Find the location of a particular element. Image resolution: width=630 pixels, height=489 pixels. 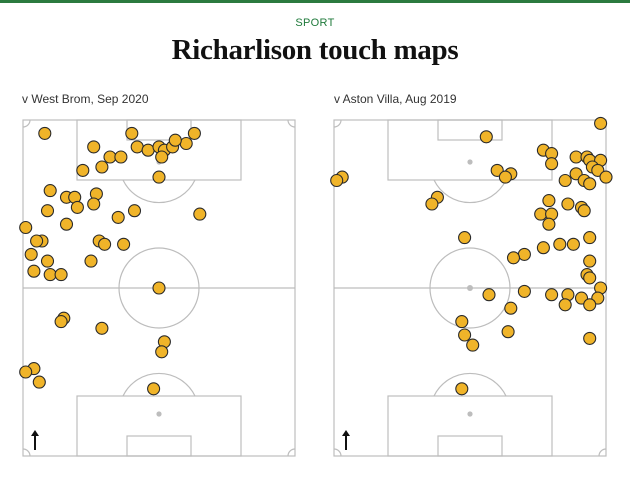

chart-title-west-brom: v West Brom, Sep 2020 is located at coordinates (85, 99).